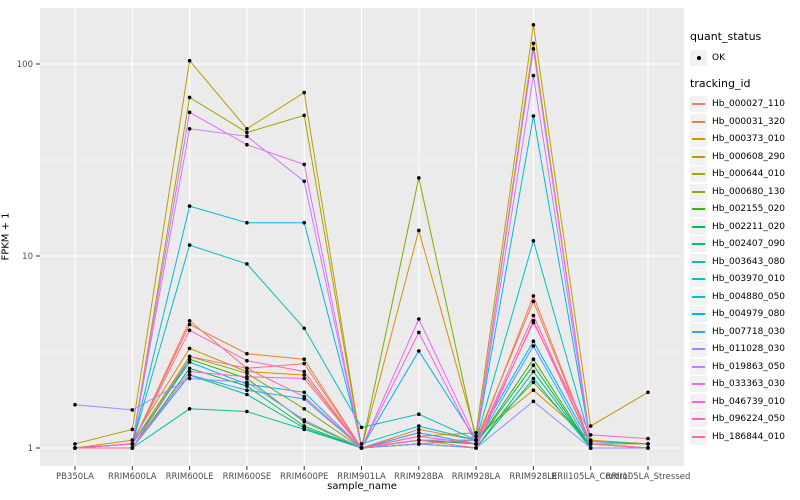 The height and width of the screenshot is (500, 800). I want to click on legend-quant-status: quant_status OK, so click(744, 48).